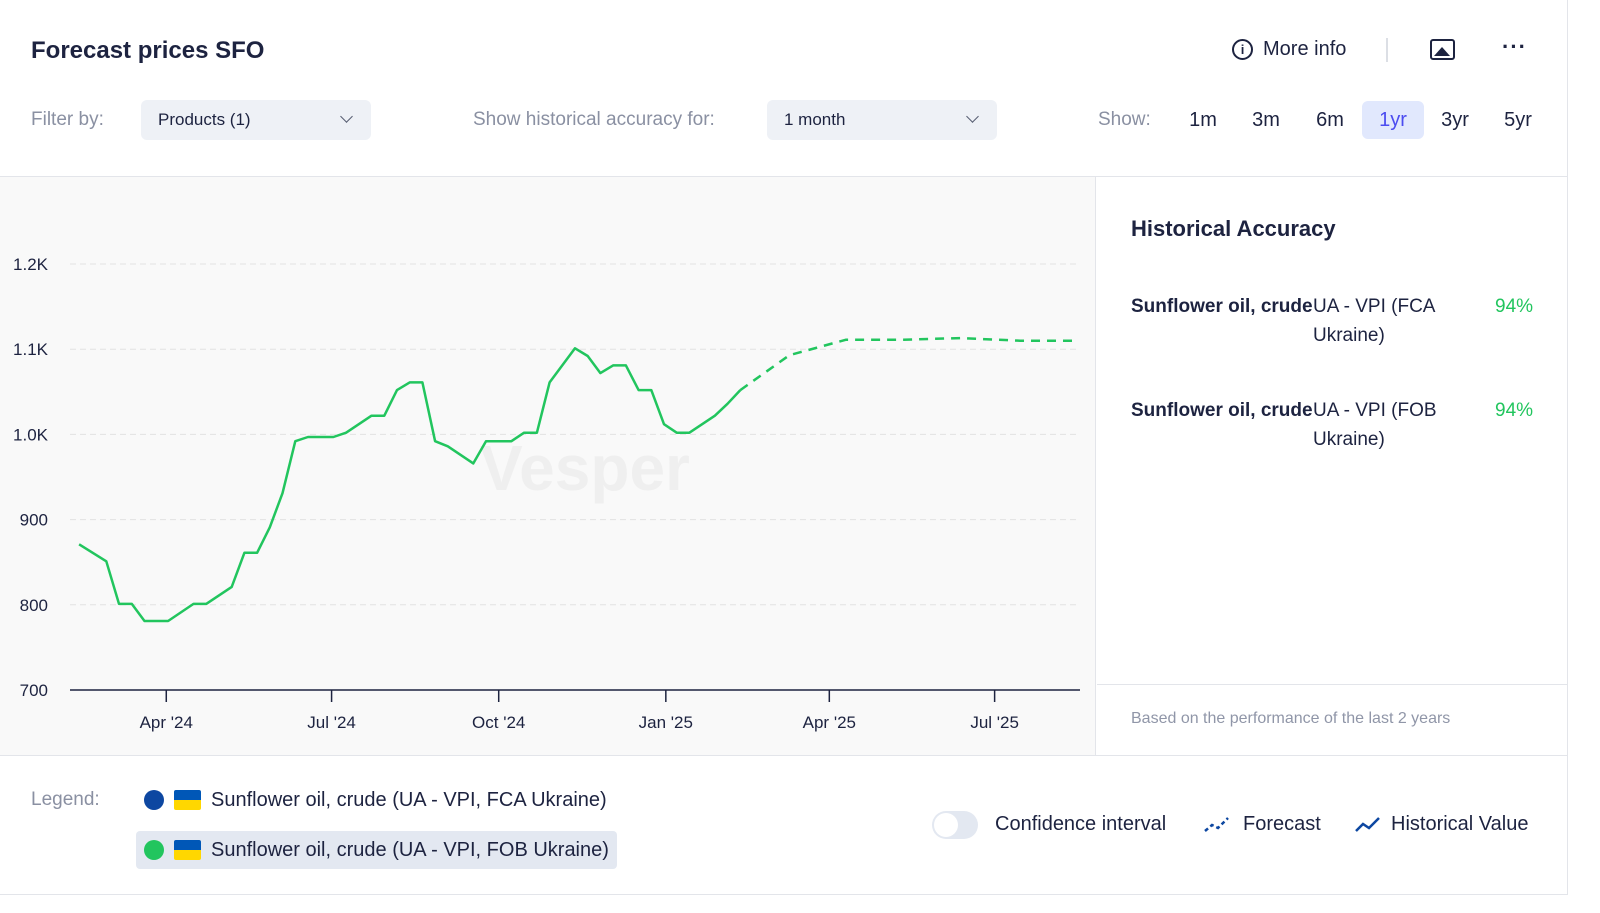 This screenshot has width=1600, height=913. I want to click on panel-title: Historical Accuracy, so click(1233, 228).